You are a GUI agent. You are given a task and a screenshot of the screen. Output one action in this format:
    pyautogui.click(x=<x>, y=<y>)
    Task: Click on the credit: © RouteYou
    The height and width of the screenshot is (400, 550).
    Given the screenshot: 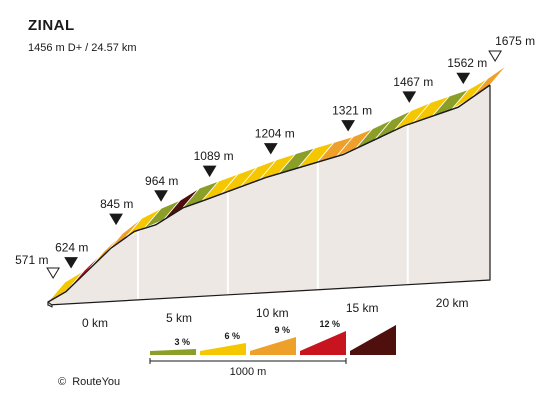 What is the action you would take?
    pyautogui.click(x=89, y=382)
    